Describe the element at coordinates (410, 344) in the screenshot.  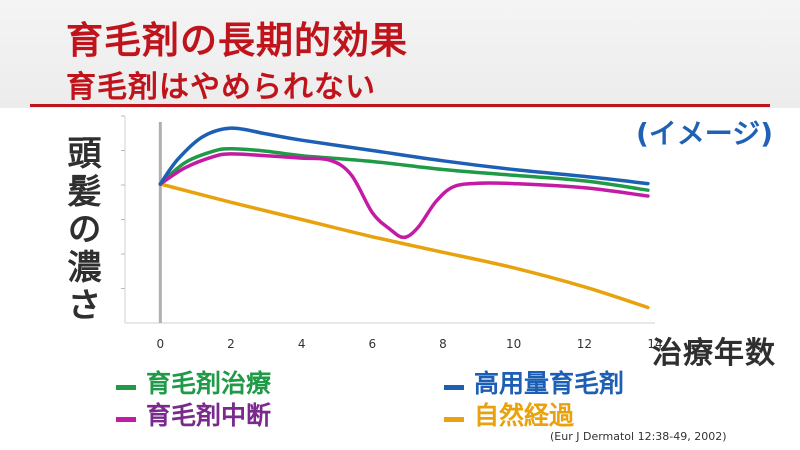
I see `x-tick-labels: 0 2 4 6 8 10 12 14` at that location.